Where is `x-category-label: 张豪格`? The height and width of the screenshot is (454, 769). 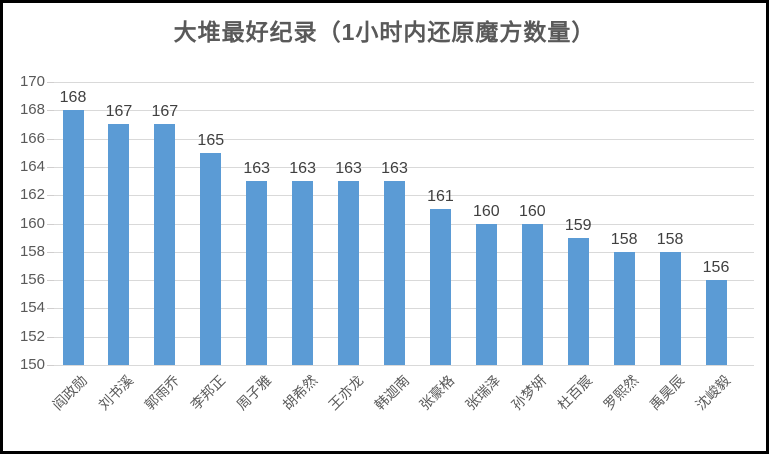
x-category-label: 张豪格 is located at coordinates (437, 393).